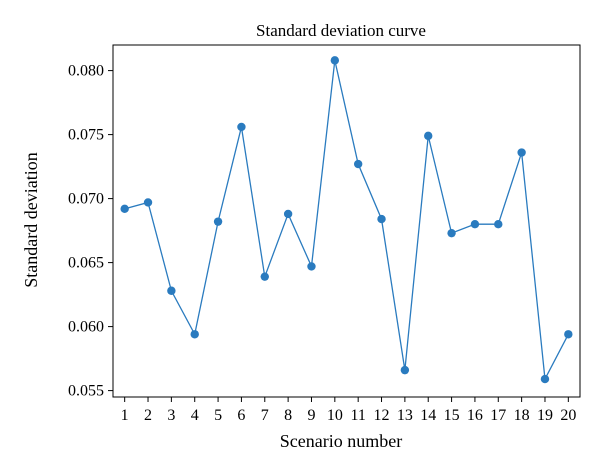 This screenshot has width=600, height=470. What do you see at coordinates (148, 415) in the screenshot?
I see `x-tick-label: 2` at bounding box center [148, 415].